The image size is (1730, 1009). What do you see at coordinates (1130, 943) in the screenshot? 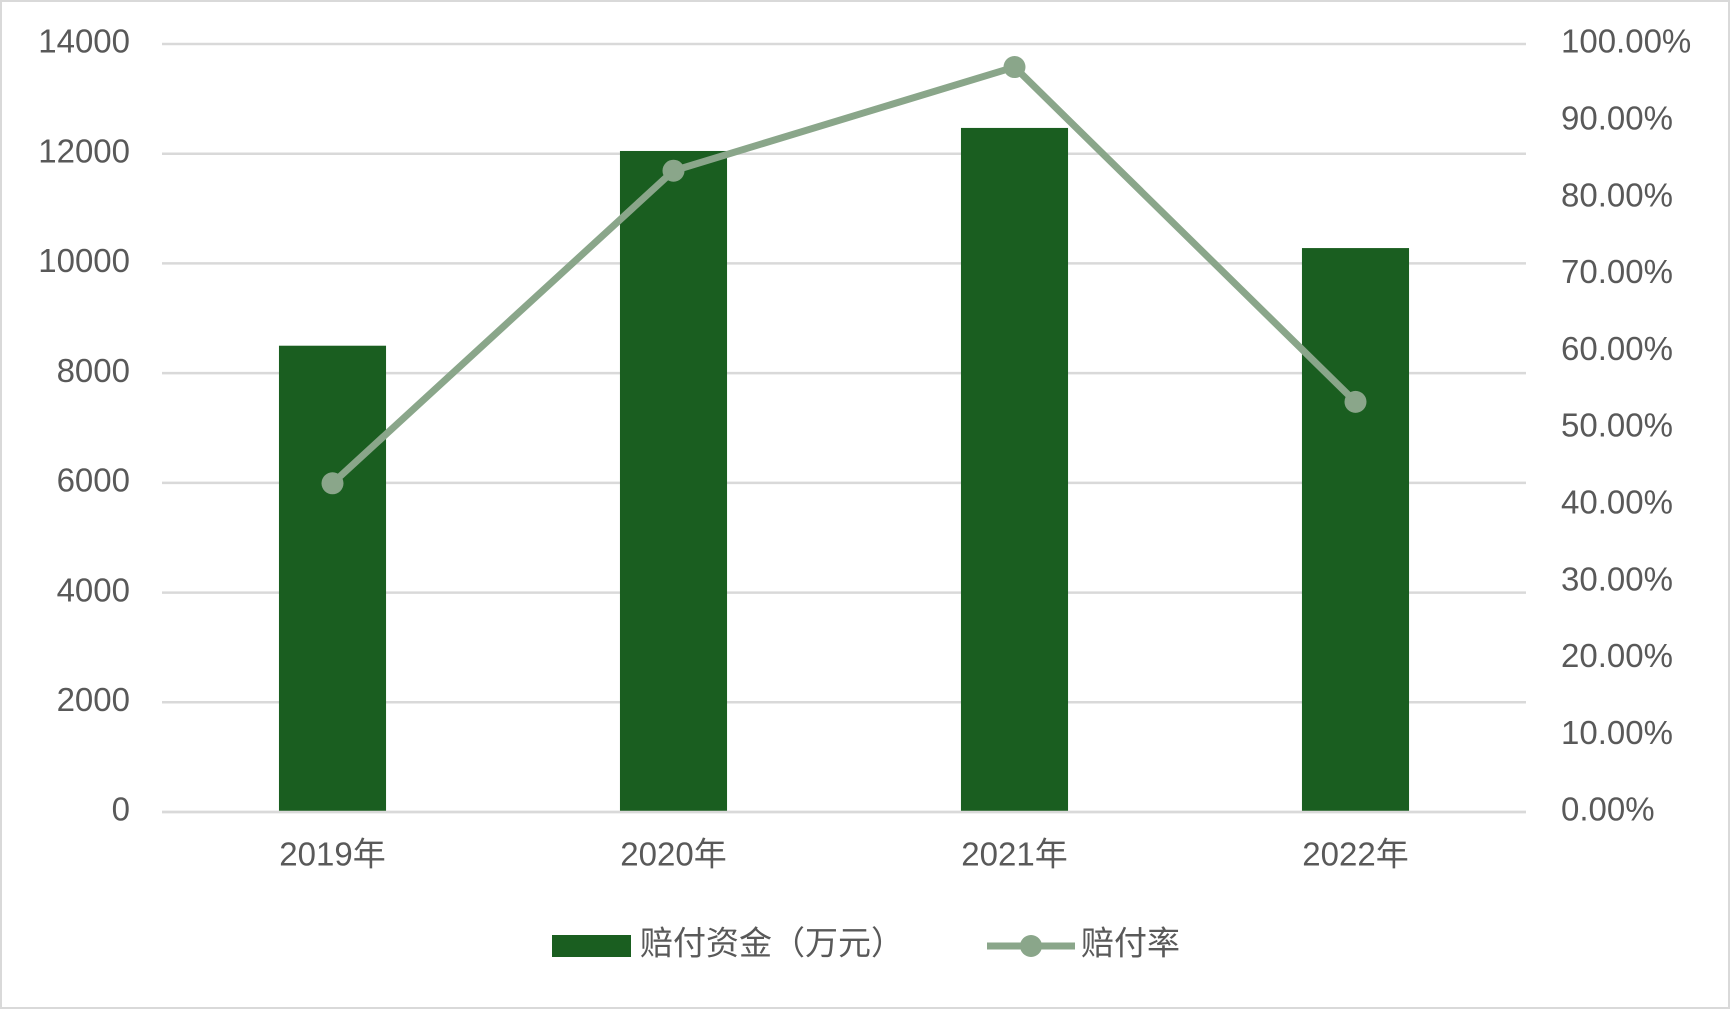
I see `legend-label: 赔付率` at bounding box center [1130, 943].